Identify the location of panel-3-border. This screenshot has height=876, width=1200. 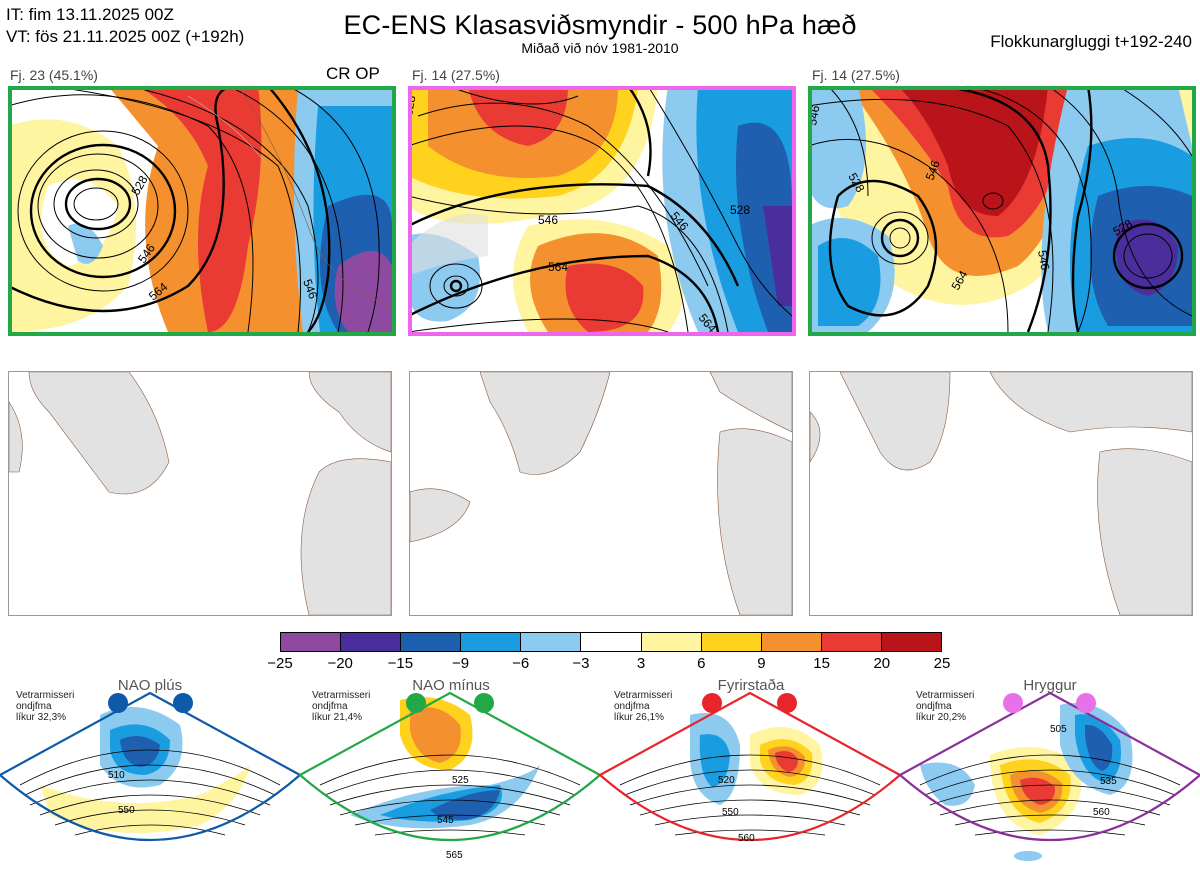
(1002, 211).